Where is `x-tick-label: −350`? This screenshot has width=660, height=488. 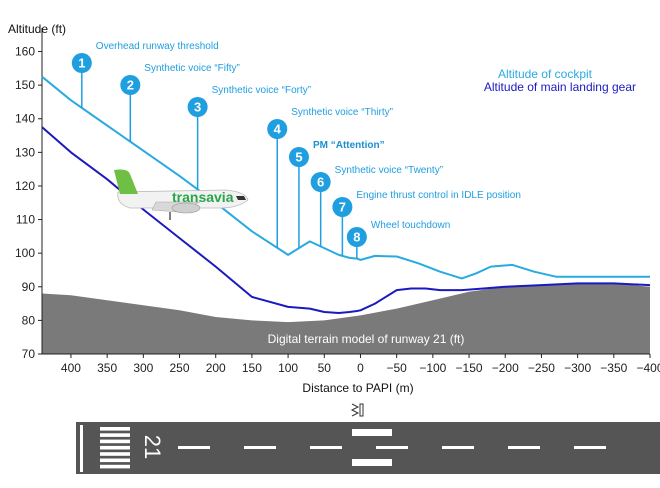
x-tick-label: −350 is located at coordinates (613, 368).